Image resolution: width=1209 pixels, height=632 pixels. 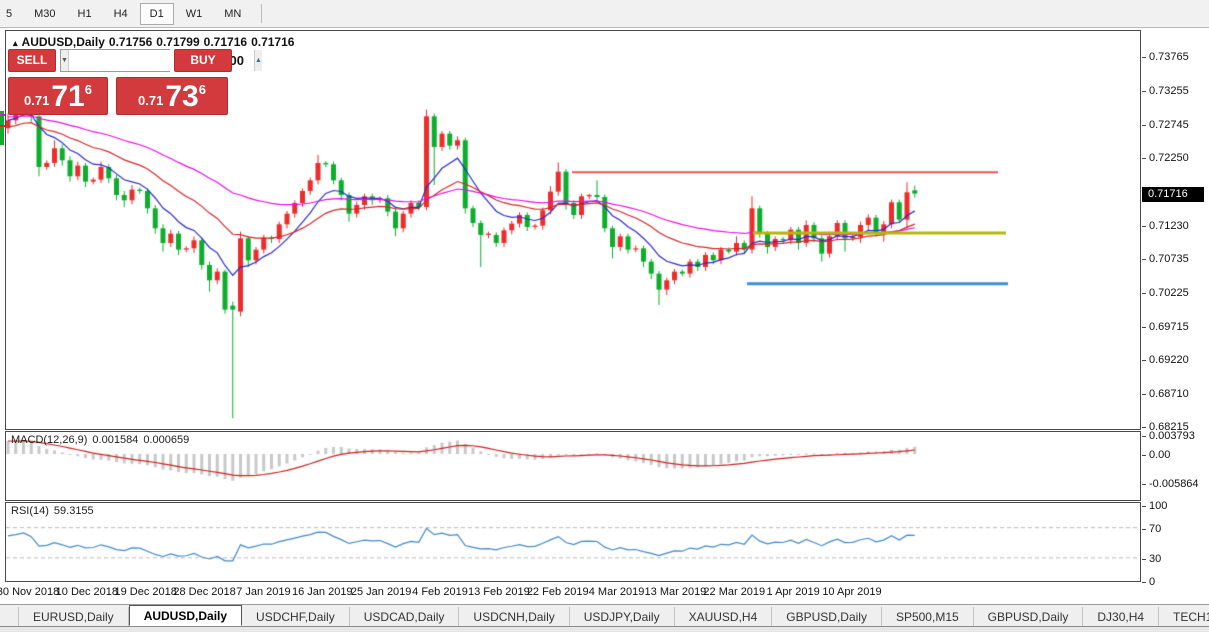 I want to click on symbol-tab-usdchf-daily: USDCHF,Daily, so click(x=296, y=616).